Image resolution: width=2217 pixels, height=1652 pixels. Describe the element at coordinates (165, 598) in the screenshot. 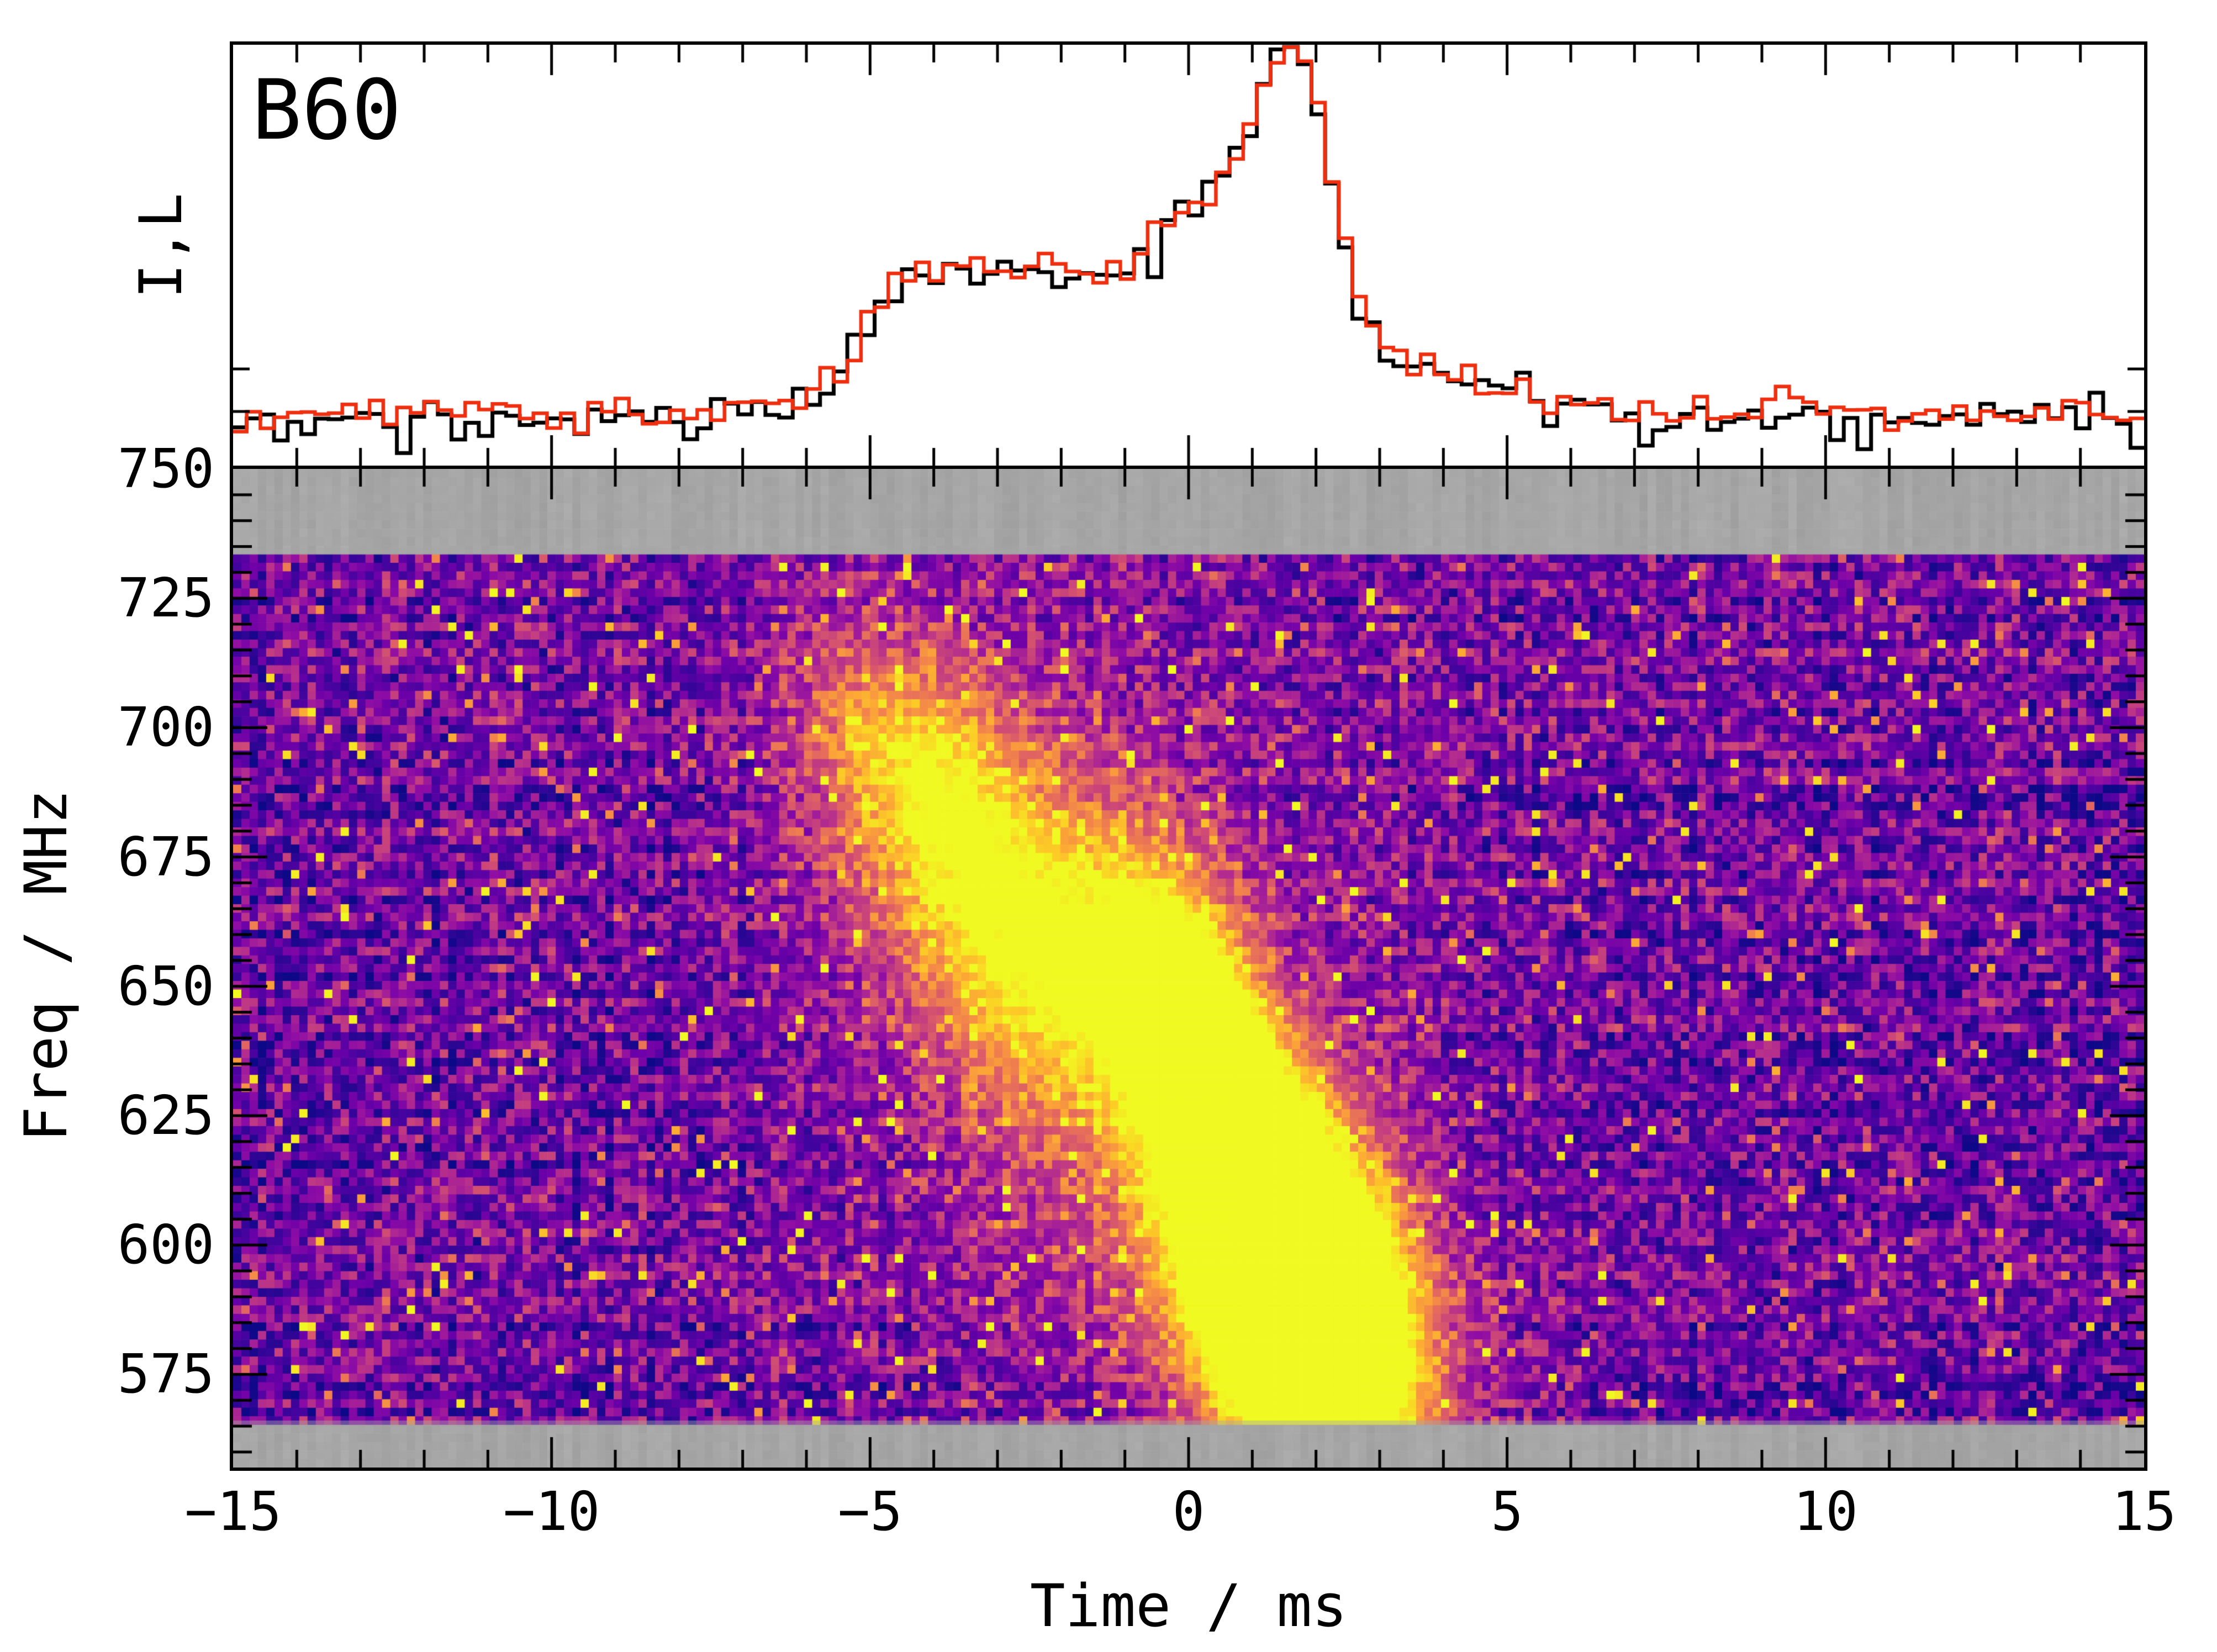

I see `y-tick-label: 725` at that location.